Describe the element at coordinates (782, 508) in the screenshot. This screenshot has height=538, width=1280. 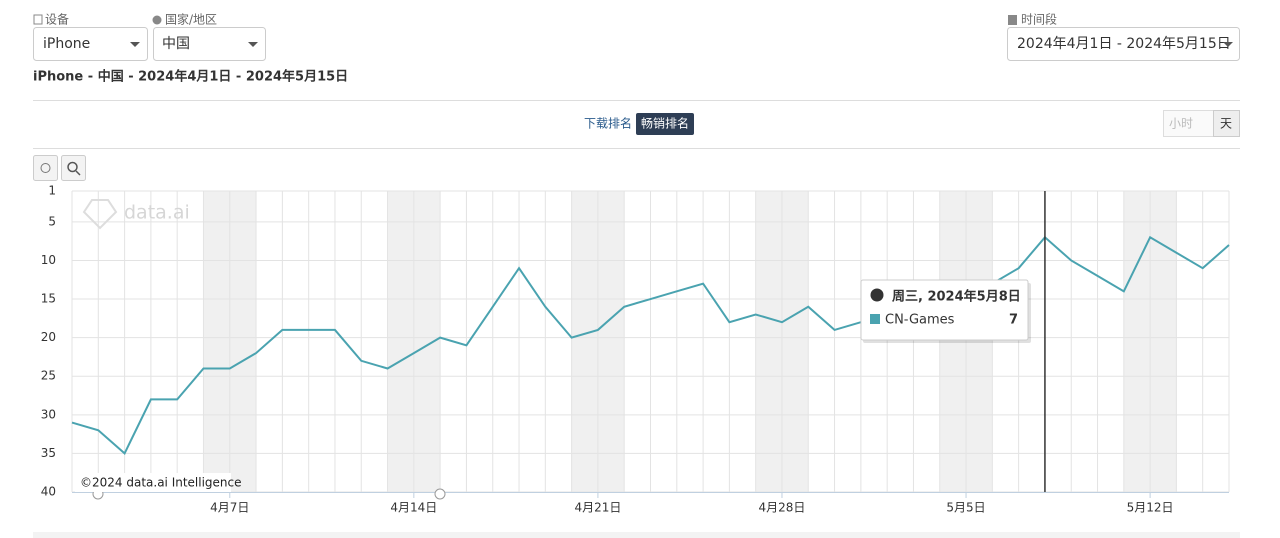
I see `x-tick-label: 4月28日` at that location.